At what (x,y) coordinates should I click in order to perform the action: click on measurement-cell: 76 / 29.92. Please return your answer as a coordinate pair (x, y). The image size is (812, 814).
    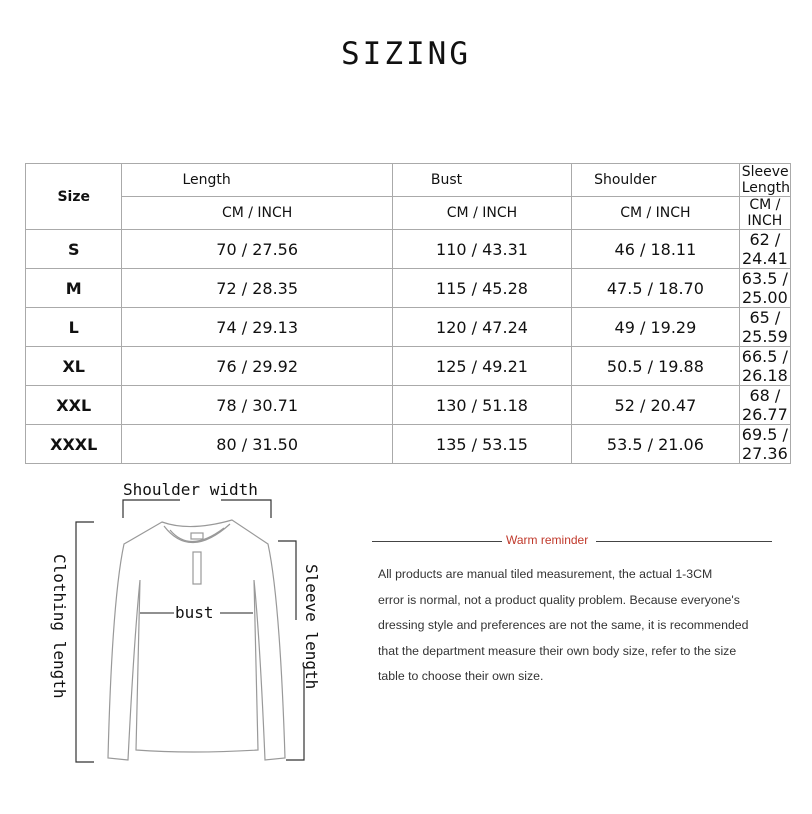
    Looking at the image, I should click on (257, 366).